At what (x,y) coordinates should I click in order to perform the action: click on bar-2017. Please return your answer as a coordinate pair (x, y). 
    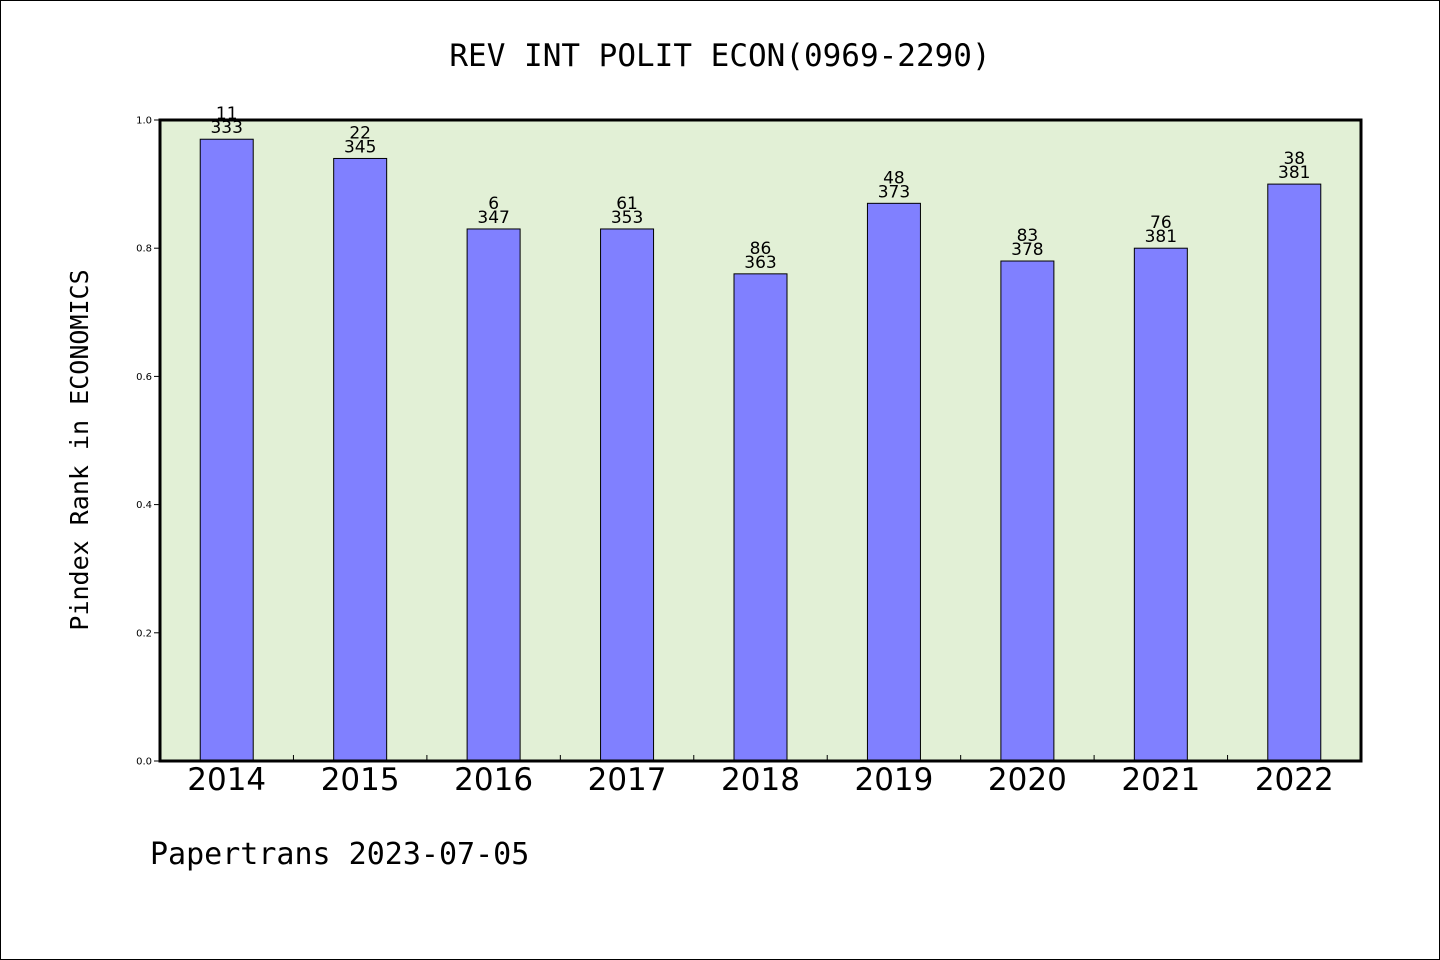
    Looking at the image, I should click on (627, 495).